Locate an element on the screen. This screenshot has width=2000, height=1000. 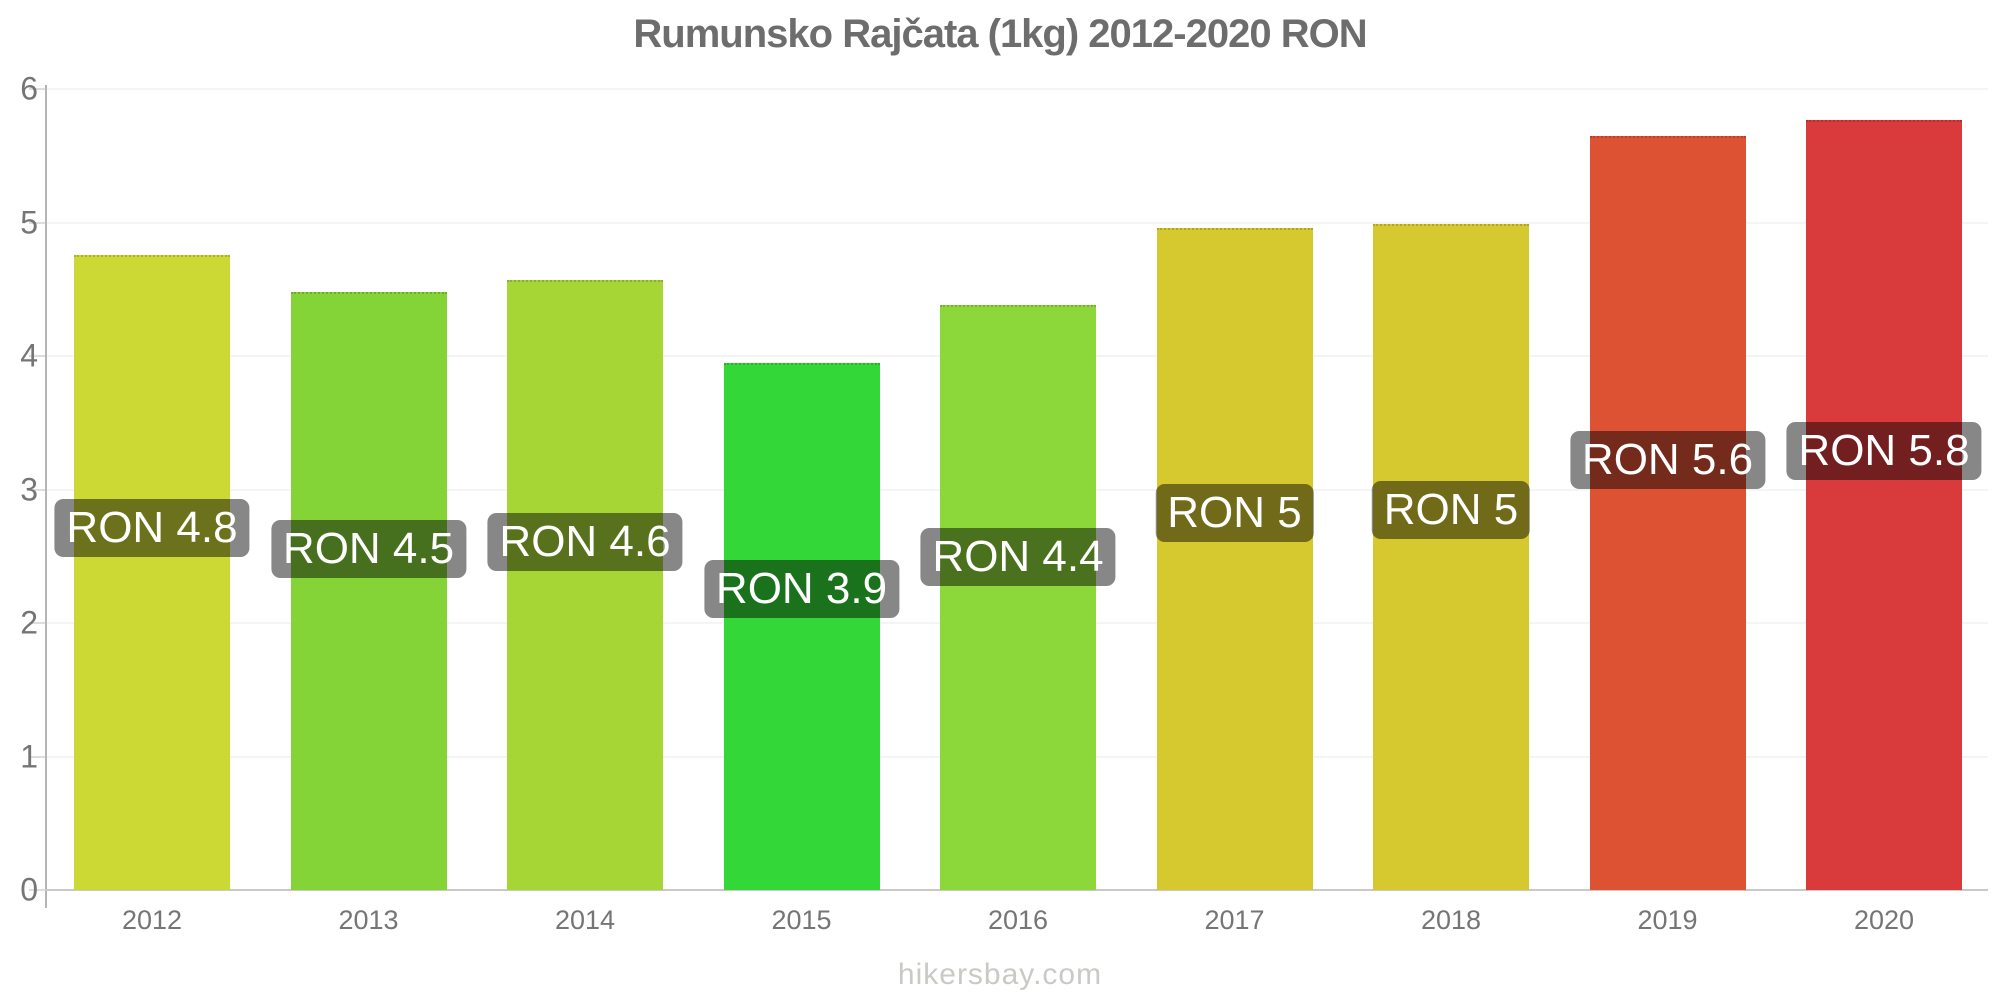
ytick-label-6: 6 is located at coordinates (29, 88).